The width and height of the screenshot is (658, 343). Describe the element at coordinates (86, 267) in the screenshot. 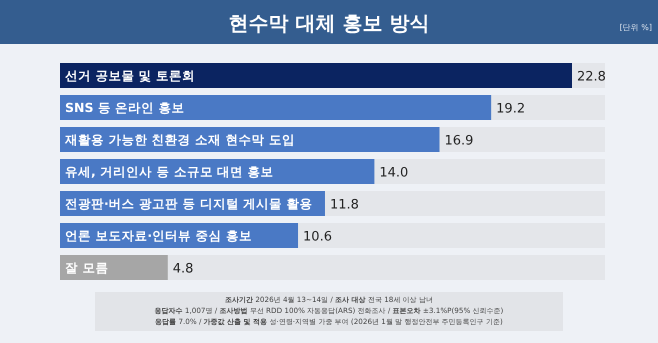

I see `y-tick-label: 잘 모름` at that location.